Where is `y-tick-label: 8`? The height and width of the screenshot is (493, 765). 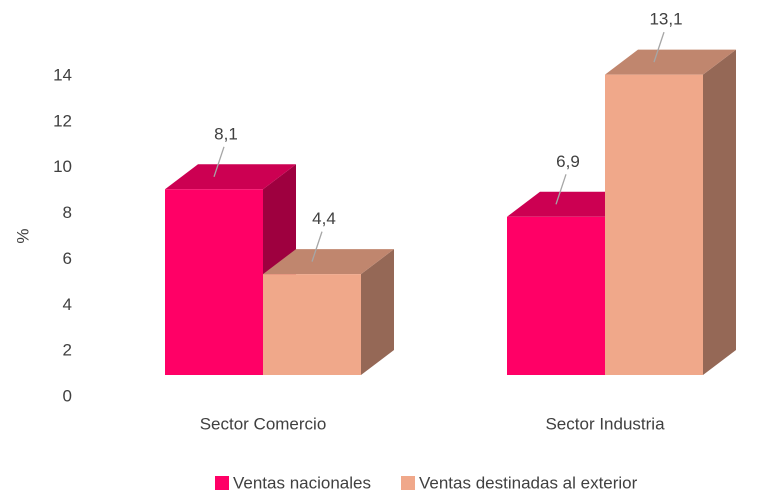 y-tick-label: 8 is located at coordinates (67, 212).